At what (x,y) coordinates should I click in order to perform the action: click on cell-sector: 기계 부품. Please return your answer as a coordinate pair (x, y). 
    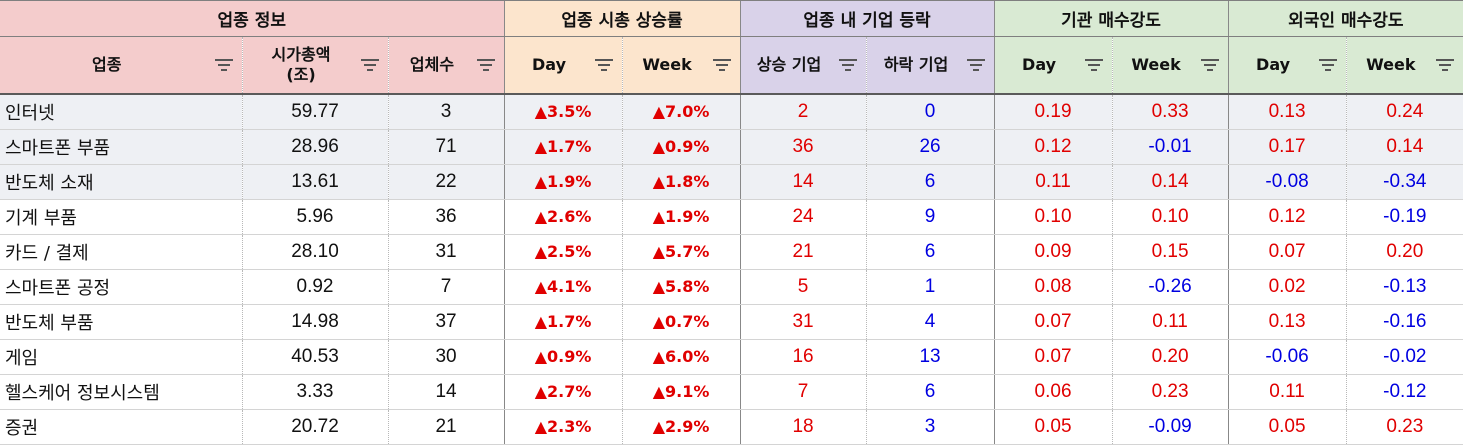
    Looking at the image, I should click on (121, 217).